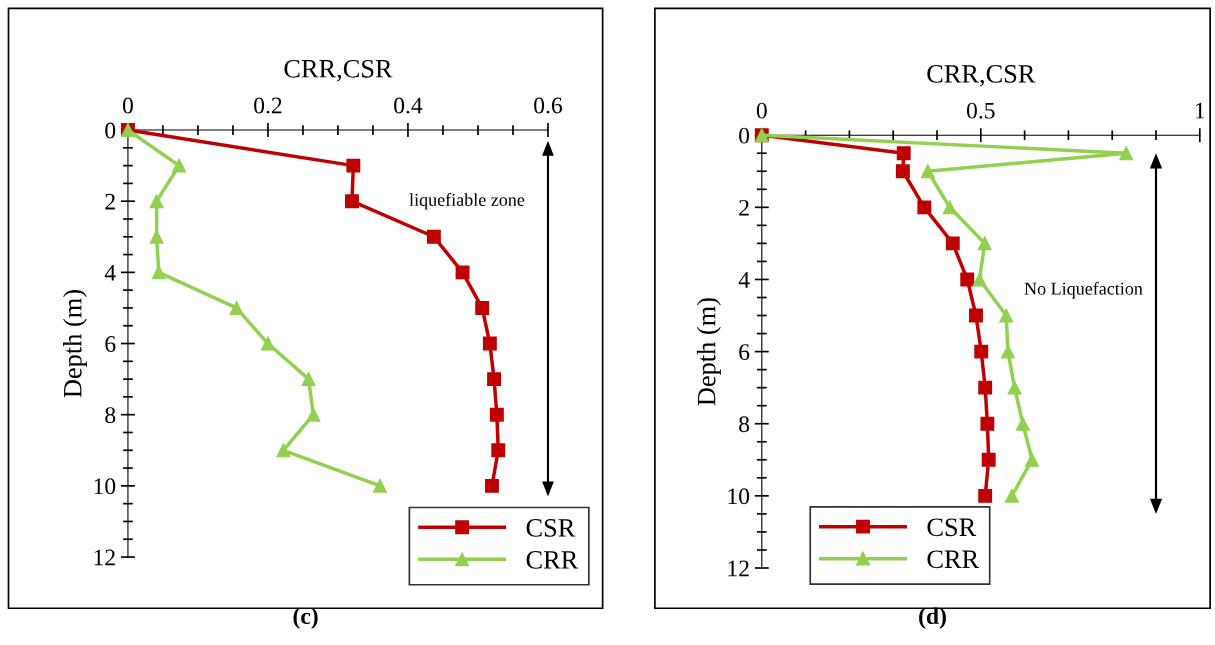 The height and width of the screenshot is (645, 1215). Describe the element at coordinates (932, 618) in the screenshot. I see `text: (d)` at that location.